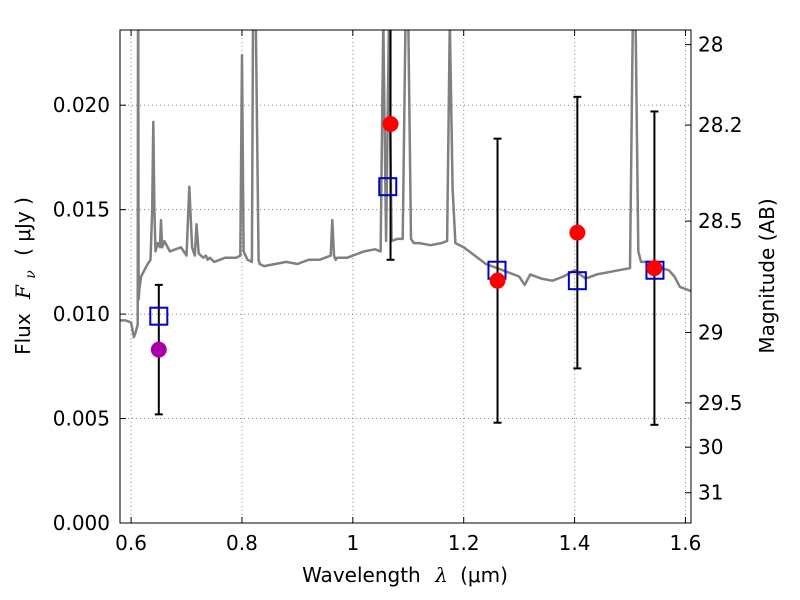  I want to click on y2-tick-label: 31, so click(710, 493).